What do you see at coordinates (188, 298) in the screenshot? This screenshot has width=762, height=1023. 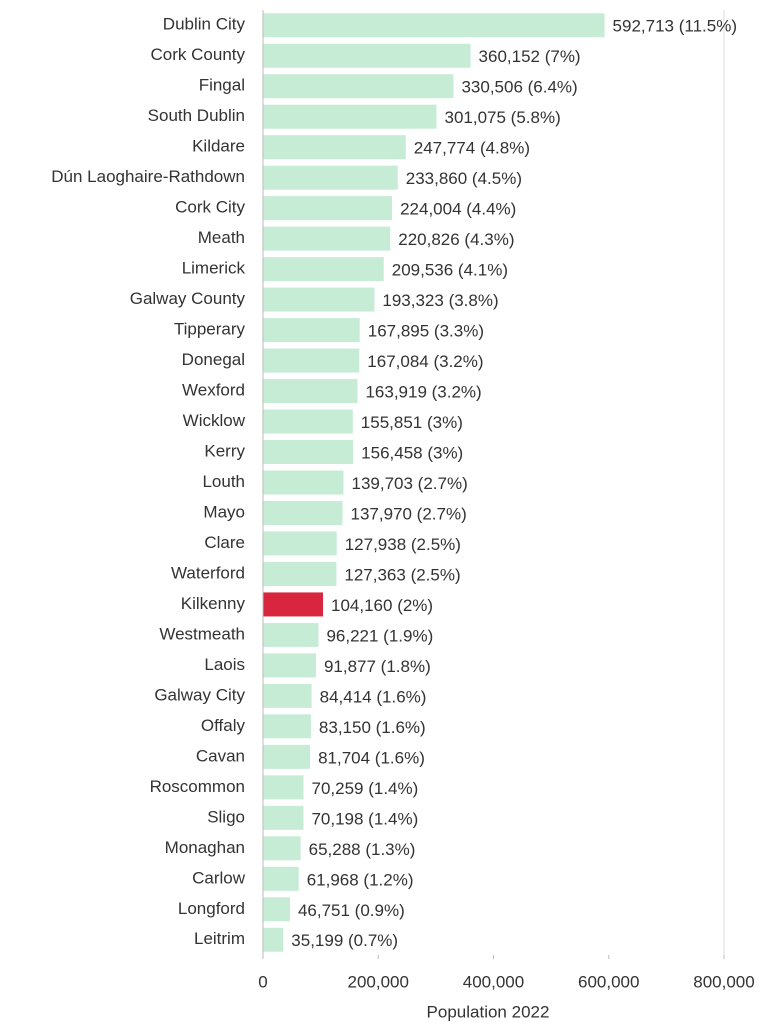 I see `y-tick-label: Galway County` at bounding box center [188, 298].